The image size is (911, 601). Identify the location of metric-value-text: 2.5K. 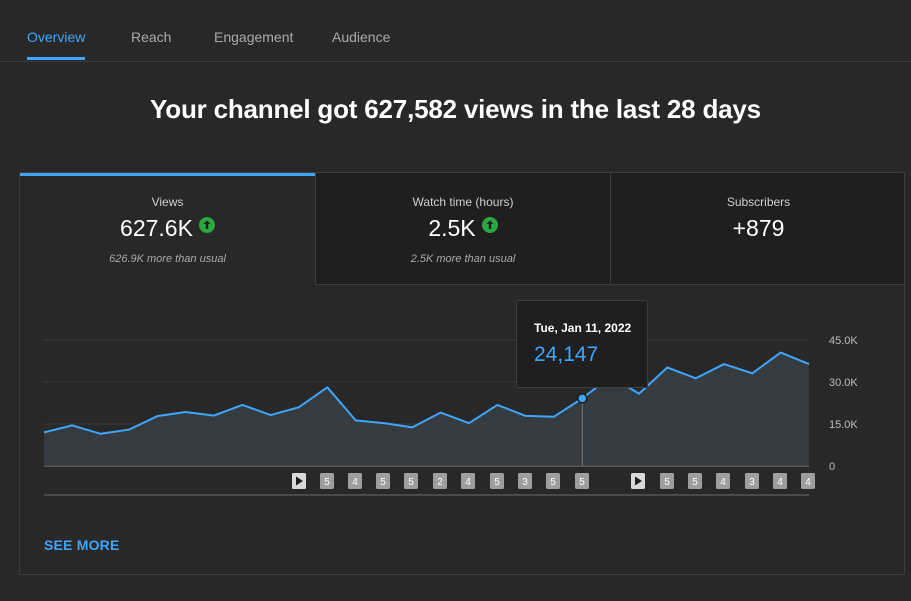
(452, 228).